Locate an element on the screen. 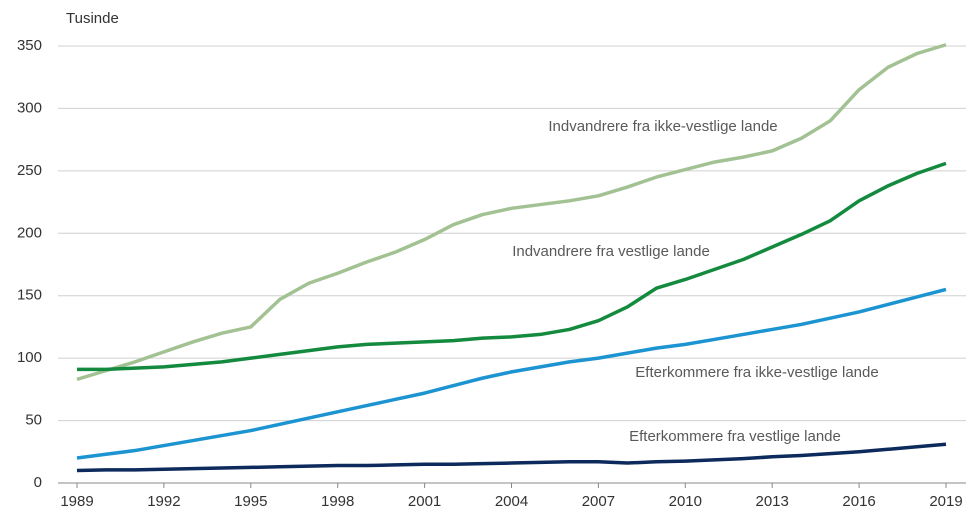 The image size is (968, 514). y-tick-label: 200 is located at coordinates (29, 232).